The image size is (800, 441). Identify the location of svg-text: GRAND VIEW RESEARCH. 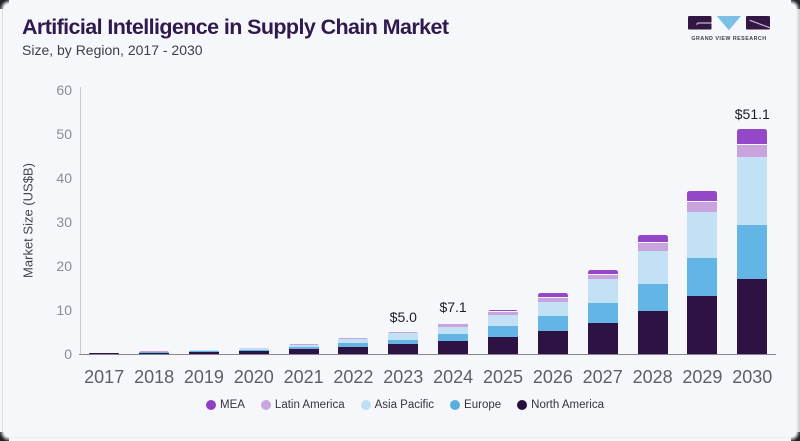
(728, 39).